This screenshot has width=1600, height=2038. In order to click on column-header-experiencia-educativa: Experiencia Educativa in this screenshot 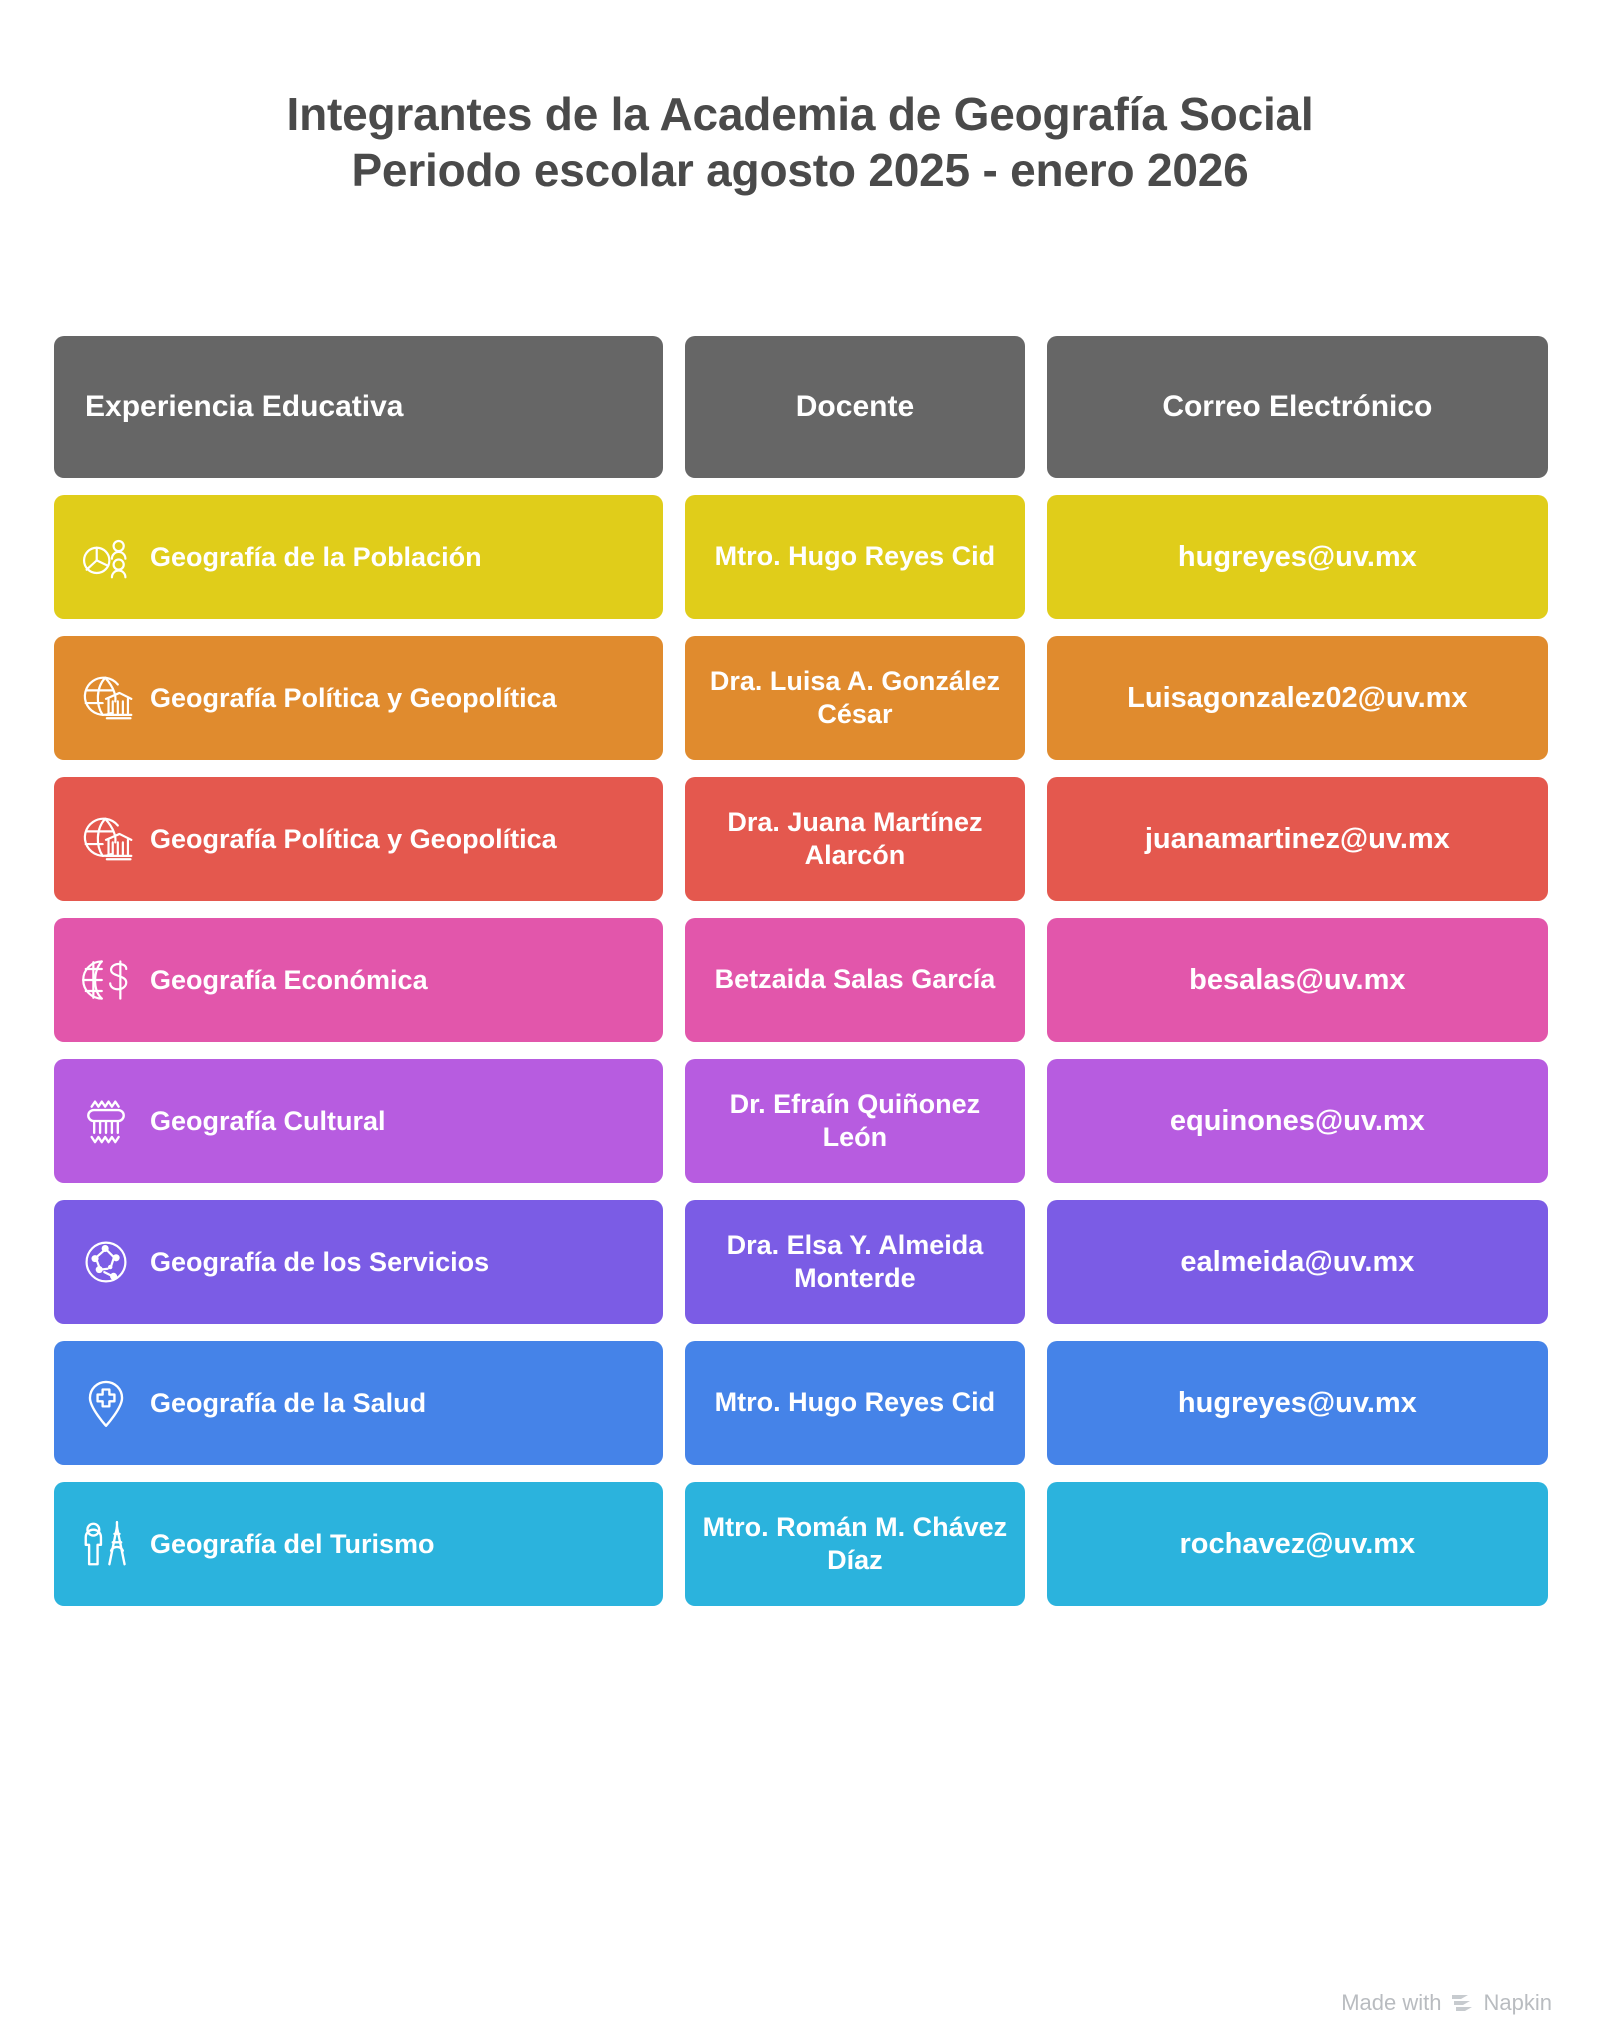, I will do `click(359, 407)`.